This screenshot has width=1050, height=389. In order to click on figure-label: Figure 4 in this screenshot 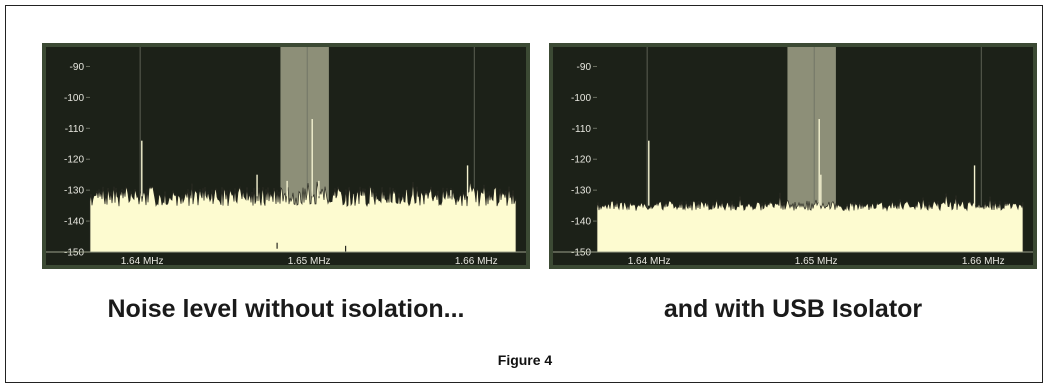, I will do `click(525, 360)`.